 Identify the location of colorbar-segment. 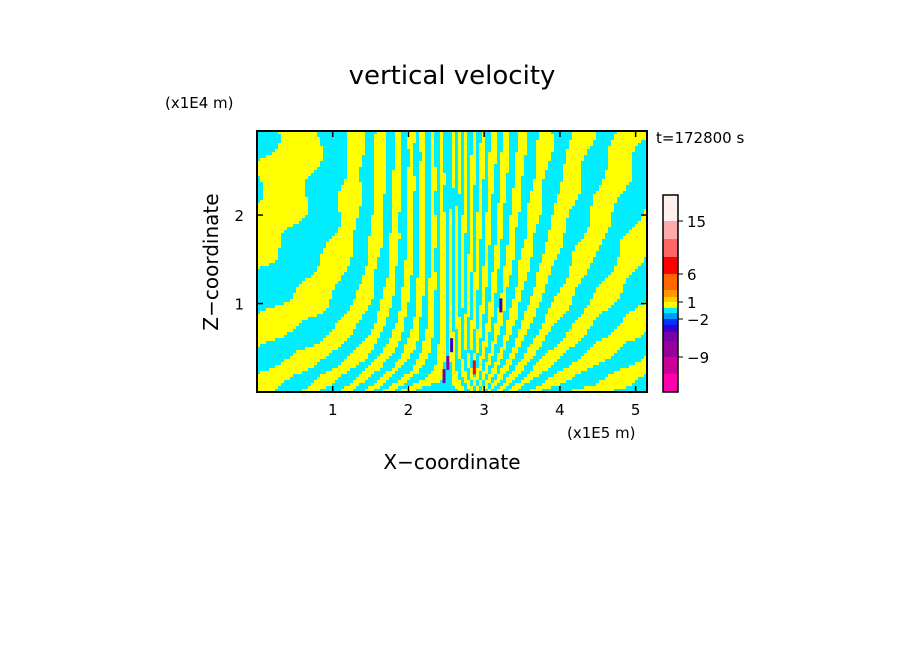
(670, 316).